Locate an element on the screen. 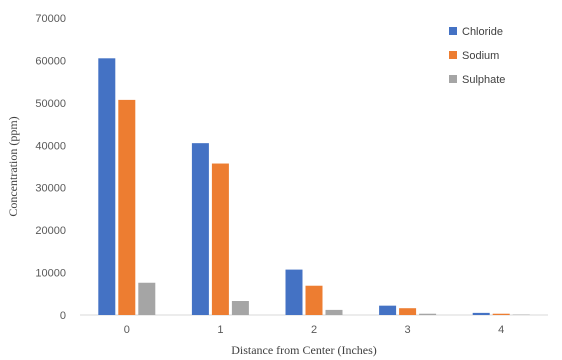 Image resolution: width=562 pixels, height=360 pixels. y-tick-label: 70000 is located at coordinates (50, 19).